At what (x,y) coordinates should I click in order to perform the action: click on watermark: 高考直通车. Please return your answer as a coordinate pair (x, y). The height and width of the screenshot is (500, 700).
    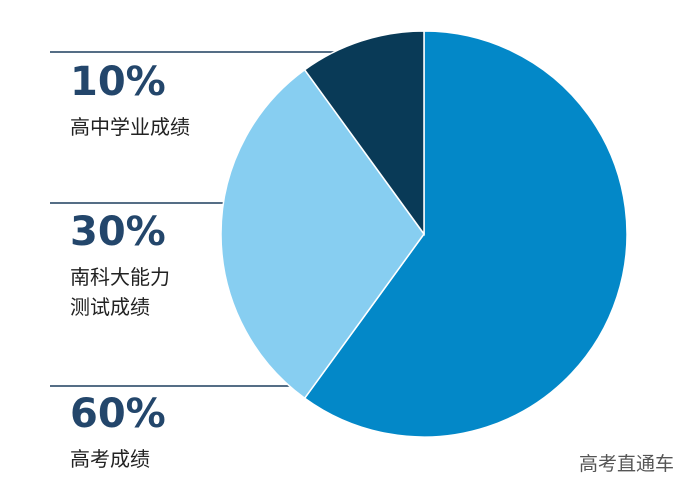
    Looking at the image, I should click on (626, 464).